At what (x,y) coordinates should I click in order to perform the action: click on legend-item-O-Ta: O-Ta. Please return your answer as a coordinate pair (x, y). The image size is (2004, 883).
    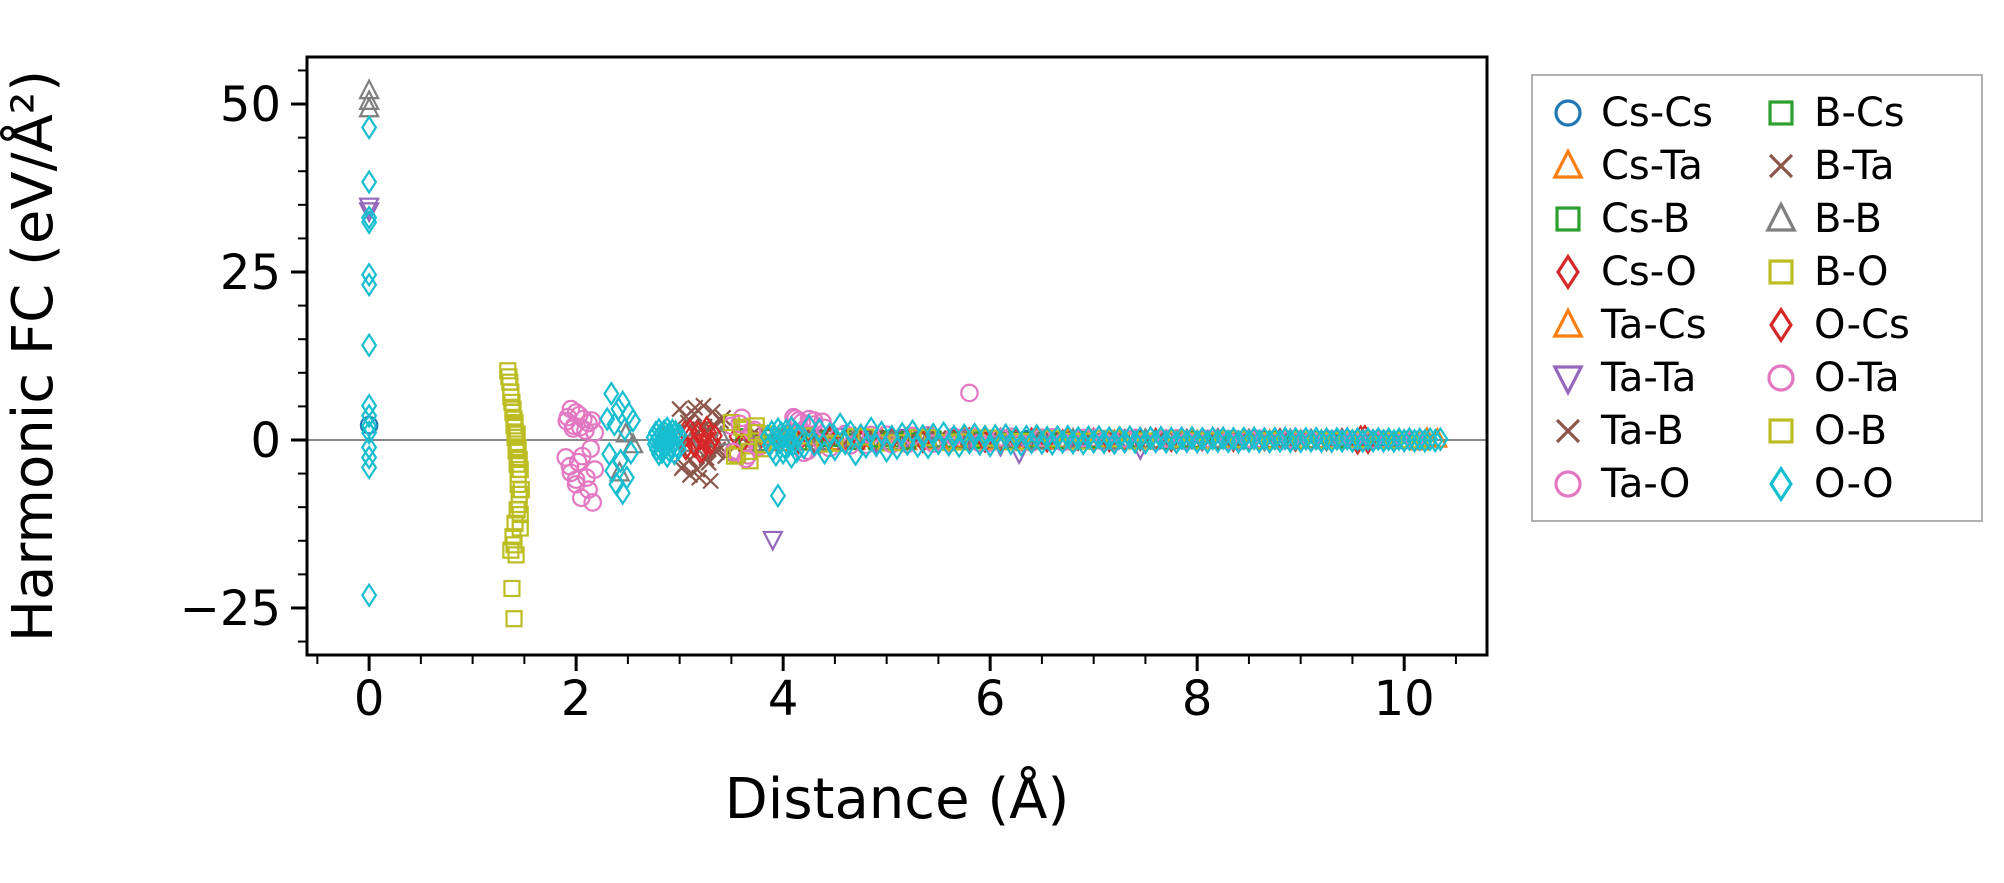
    Looking at the image, I should click on (1868, 378).